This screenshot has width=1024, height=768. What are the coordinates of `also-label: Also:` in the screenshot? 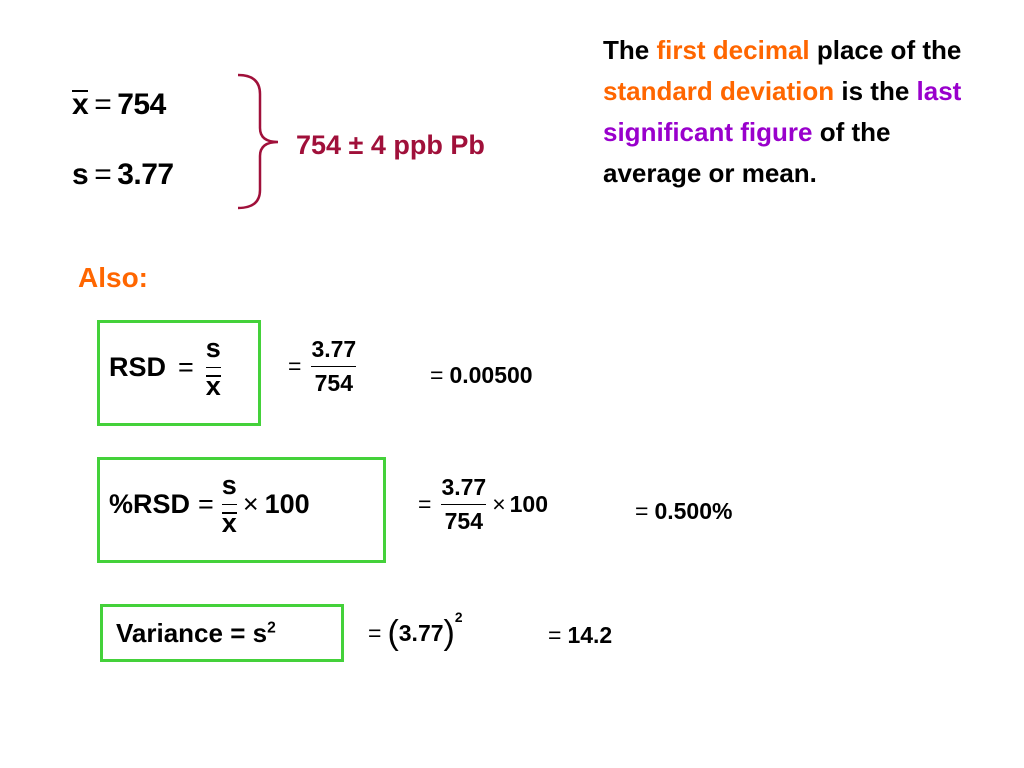 It's located at (113, 277).